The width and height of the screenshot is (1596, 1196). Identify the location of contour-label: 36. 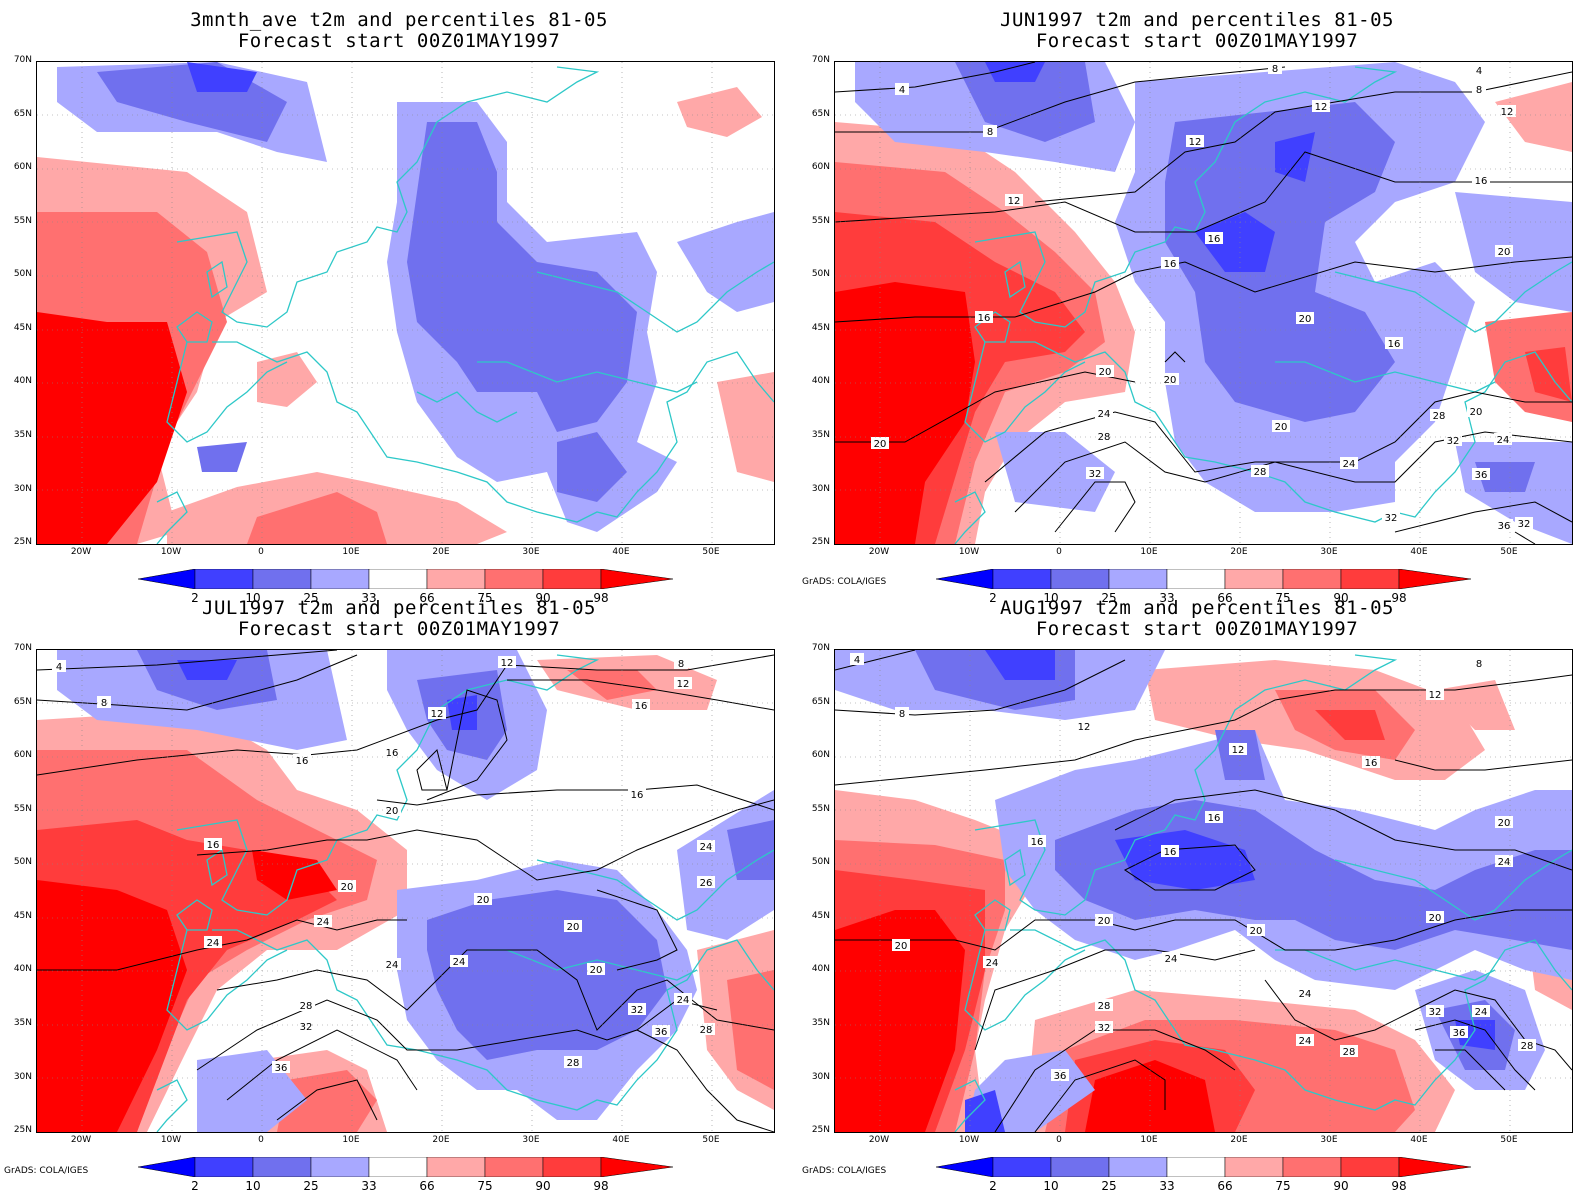
(1459, 1033).